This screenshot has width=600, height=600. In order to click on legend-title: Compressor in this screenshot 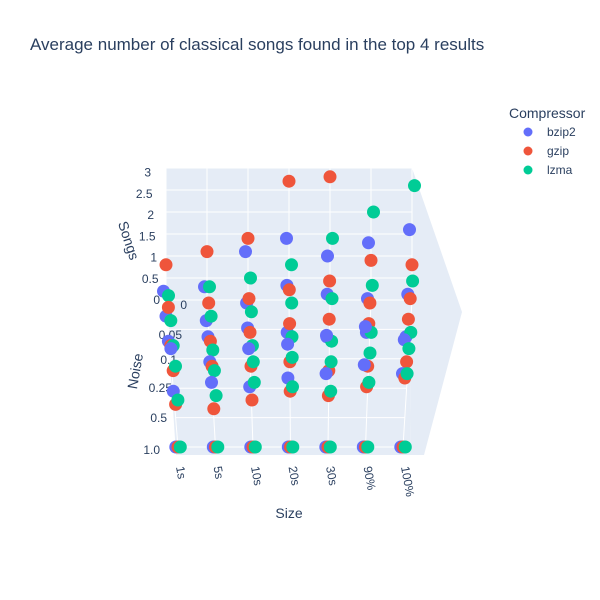, I will do `click(547, 113)`.